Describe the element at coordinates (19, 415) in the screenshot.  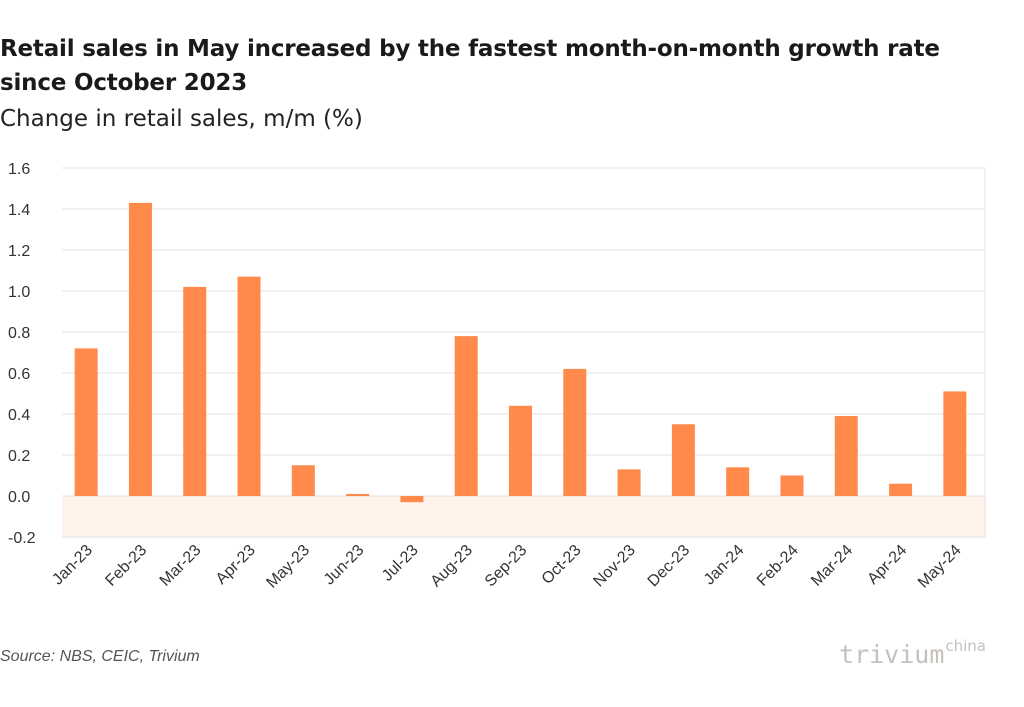
I see `y-tick-label: 0.4` at that location.